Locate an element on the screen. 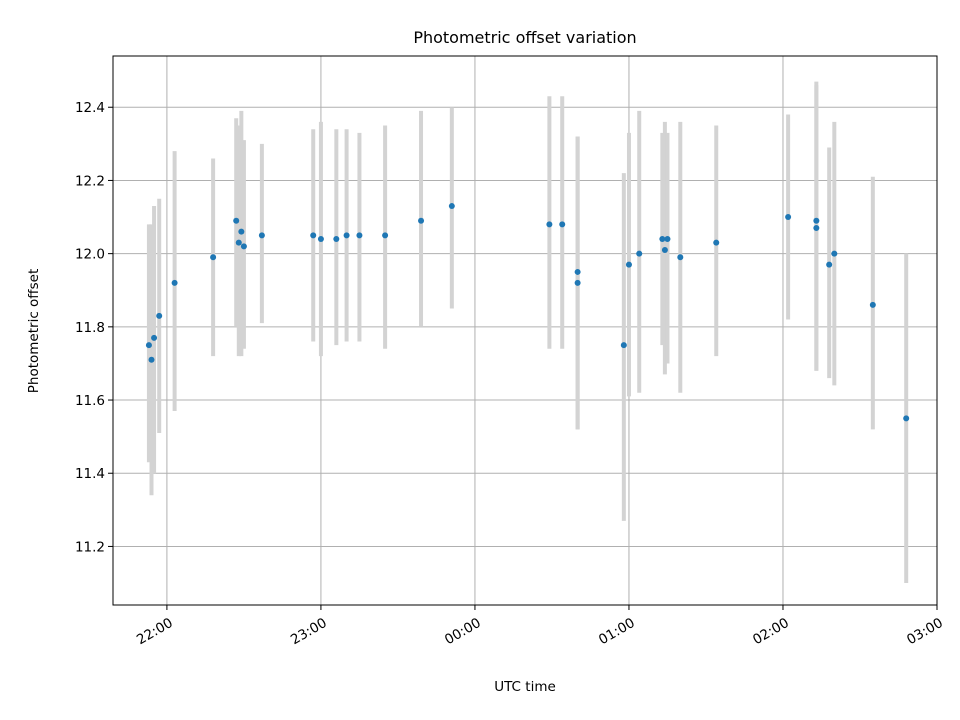 The width and height of the screenshot is (960, 720). chart-title: Photometric offset variation is located at coordinates (524, 37).